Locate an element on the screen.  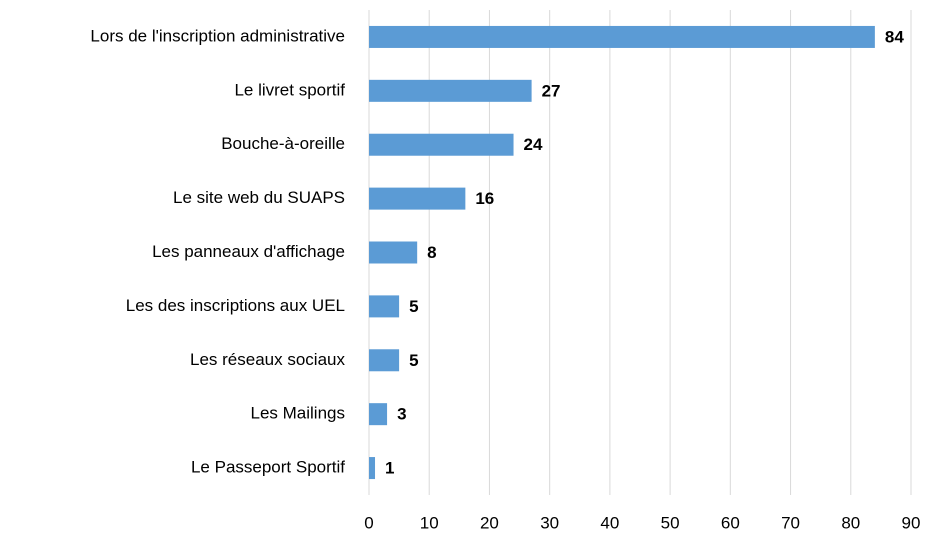
x-tick-label: 10 is located at coordinates (429, 522).